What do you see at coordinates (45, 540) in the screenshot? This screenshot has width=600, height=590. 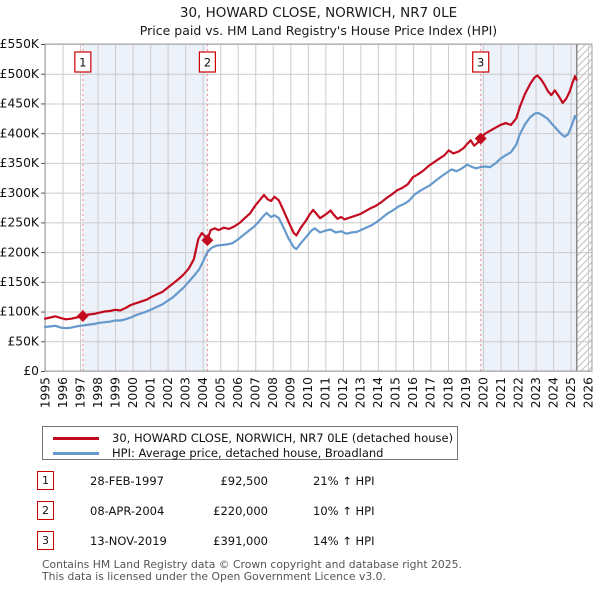 I see `sale-number-badge: 3` at bounding box center [45, 540].